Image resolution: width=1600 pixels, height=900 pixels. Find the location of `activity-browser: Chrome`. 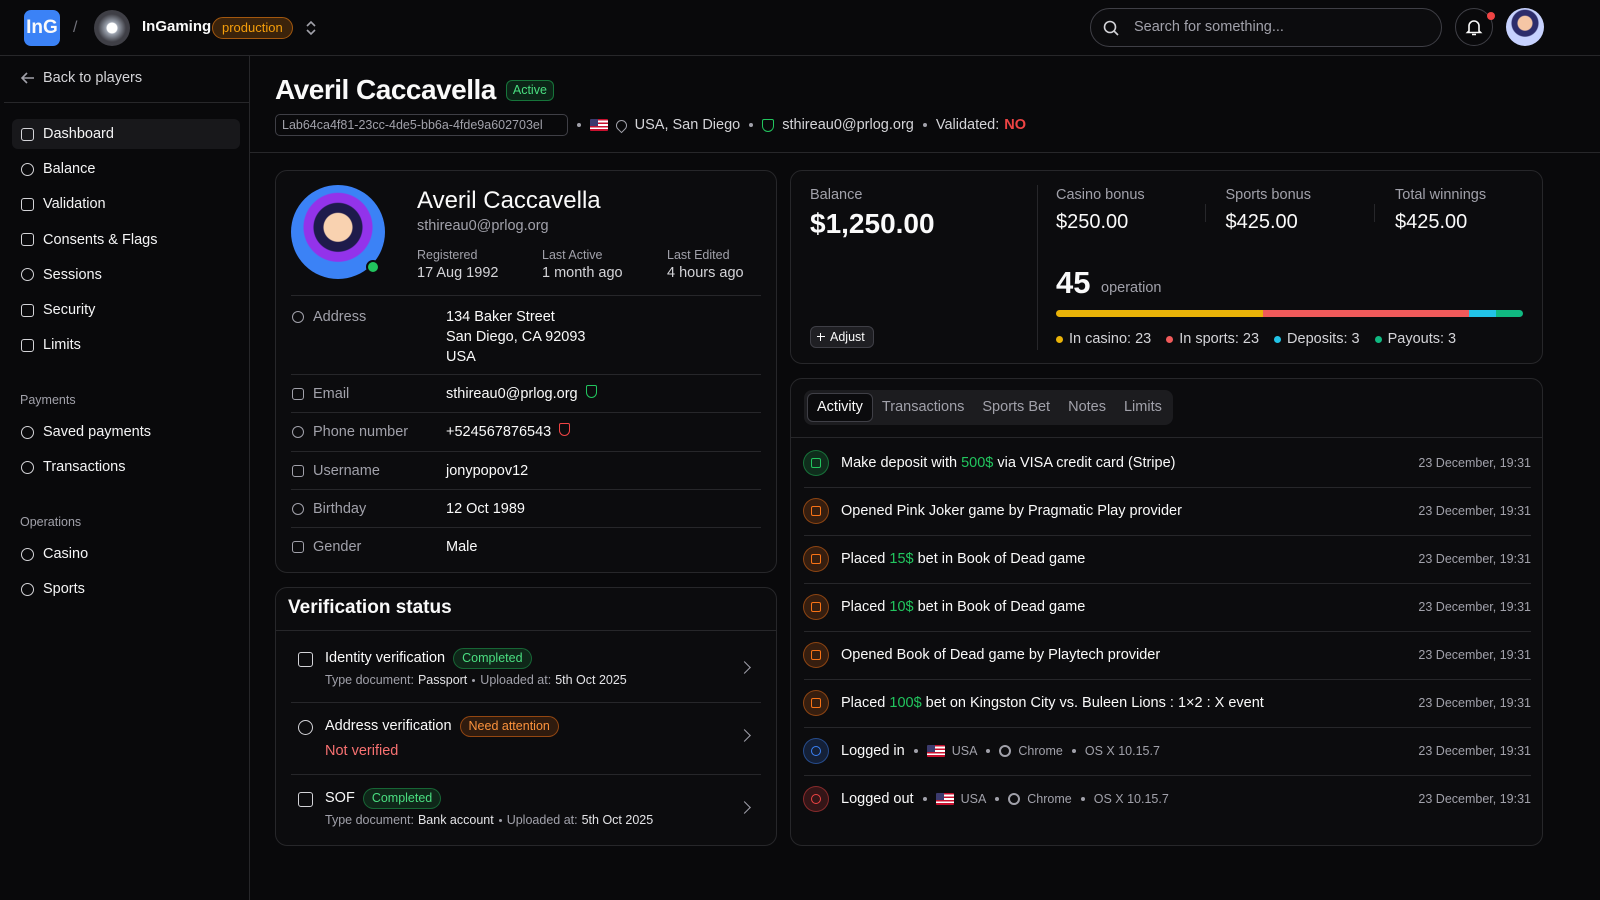

activity-browser: Chrome is located at coordinates (1040, 751).